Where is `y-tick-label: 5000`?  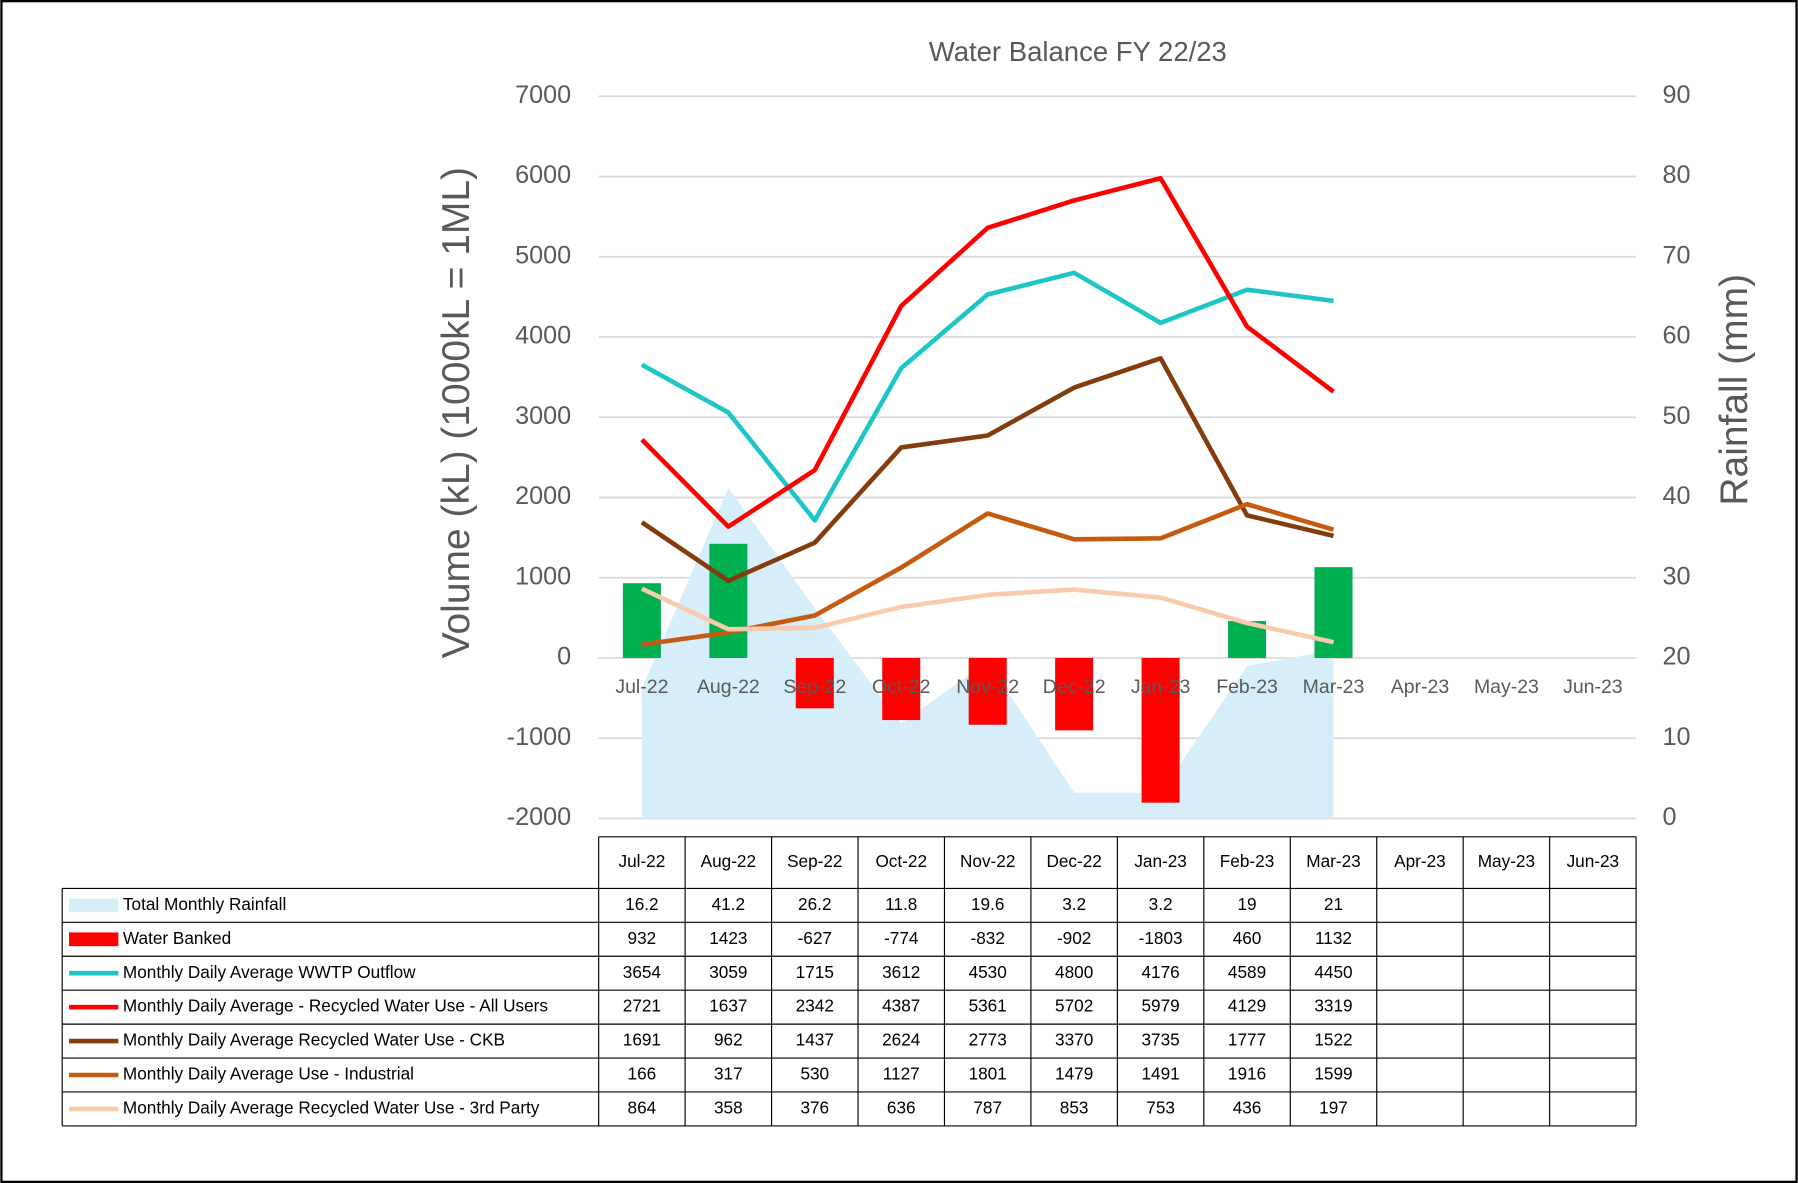
y-tick-label: 5000 is located at coordinates (543, 255).